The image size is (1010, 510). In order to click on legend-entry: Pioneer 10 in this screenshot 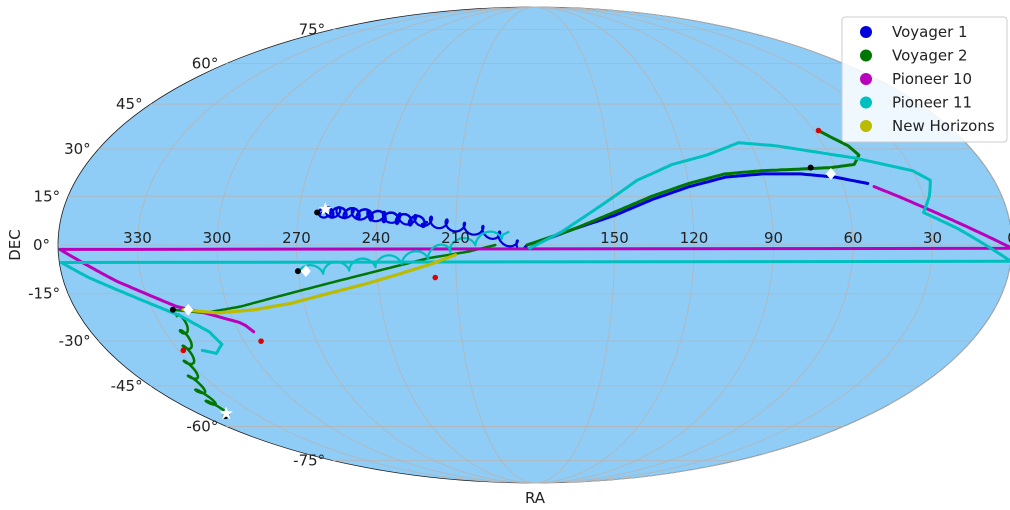, I will do `click(932, 79)`.